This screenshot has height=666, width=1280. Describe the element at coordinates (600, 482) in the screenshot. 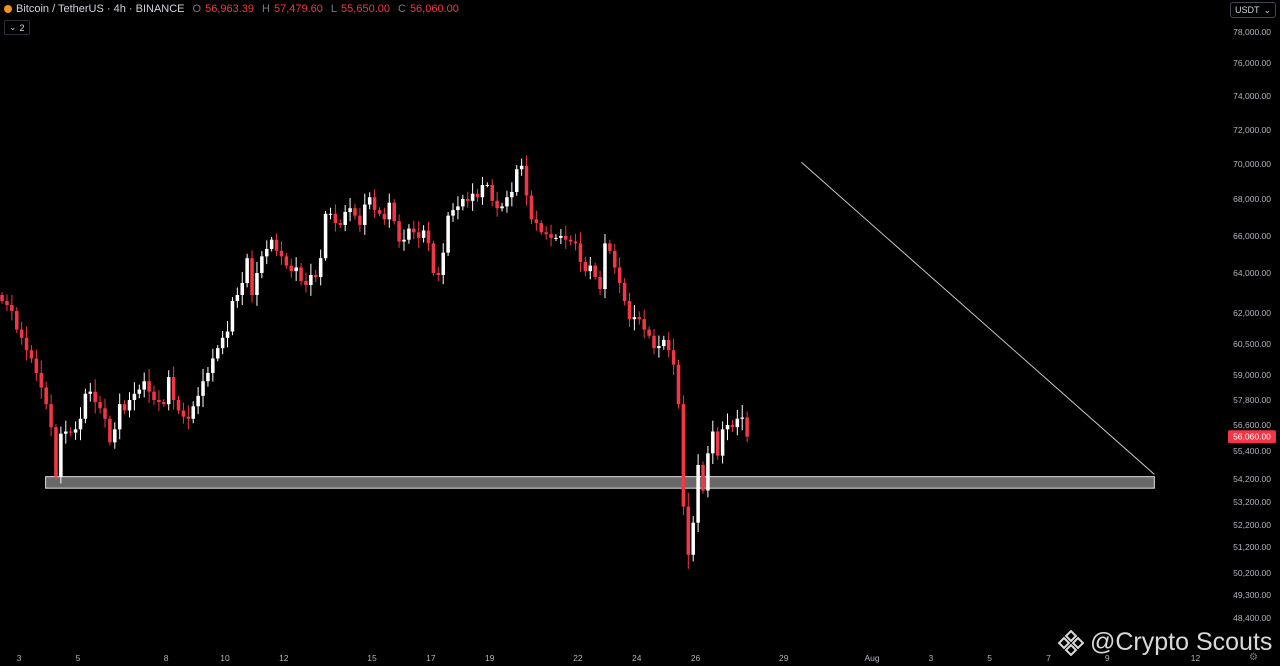

I see `support-zone` at that location.